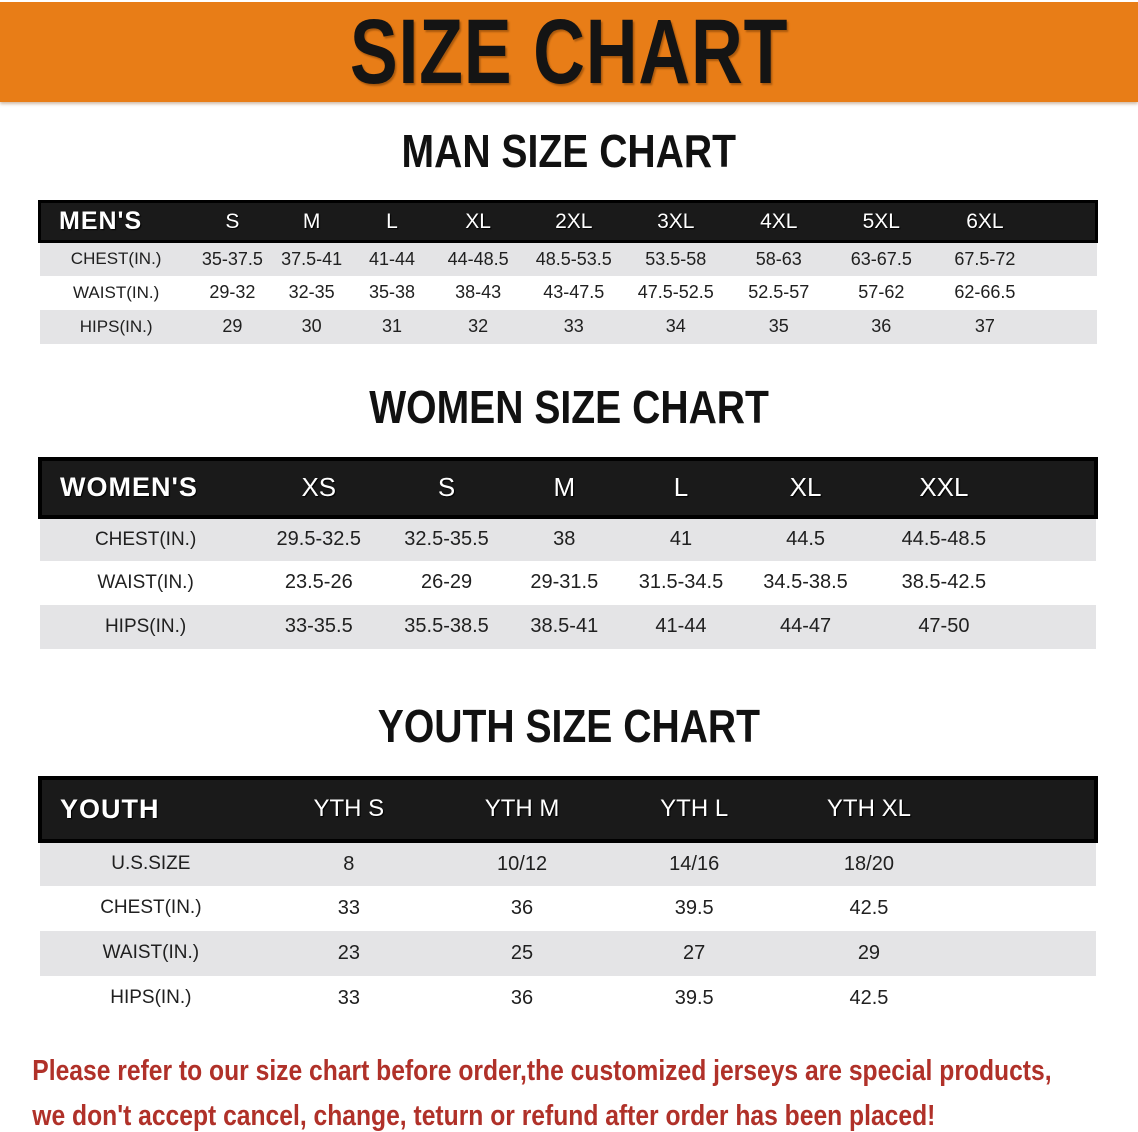 The width and height of the screenshot is (1138, 1132). Describe the element at coordinates (232, 292) in the screenshot. I see `size-value-cell: 29-32` at that location.